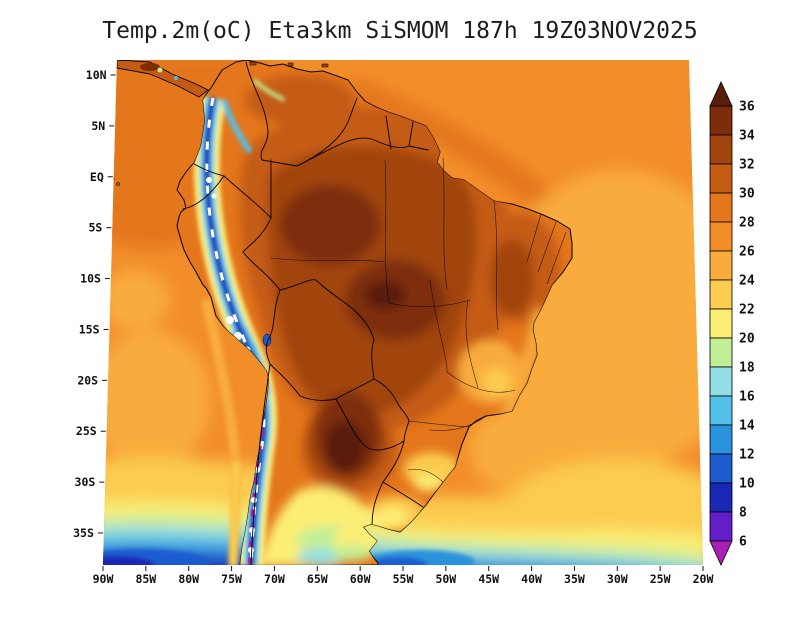 The width and height of the screenshot is (800, 618). Describe the element at coordinates (317, 579) in the screenshot. I see `lon-tick-label: 65W` at that location.